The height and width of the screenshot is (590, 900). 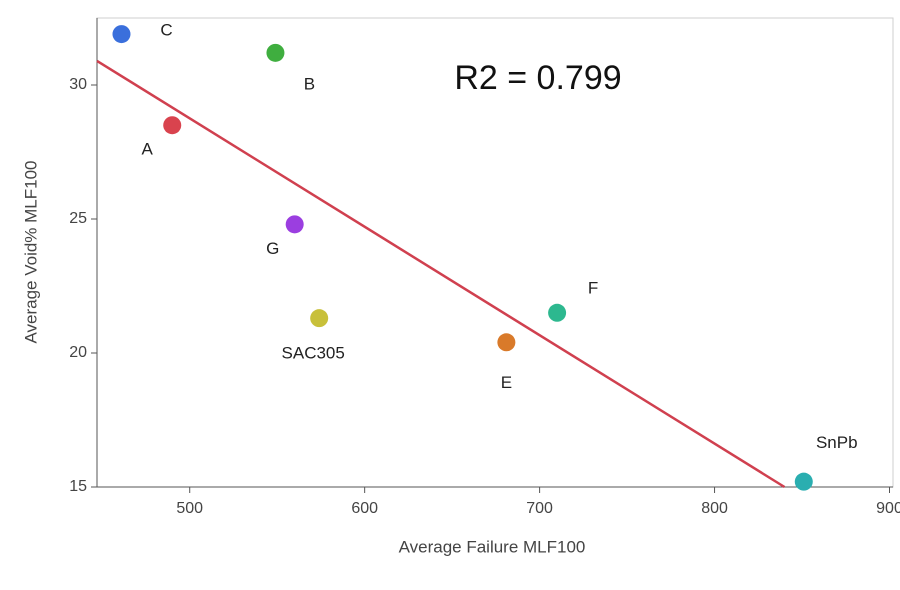 What do you see at coordinates (309, 83) in the screenshot?
I see `point-label: B` at bounding box center [309, 83].